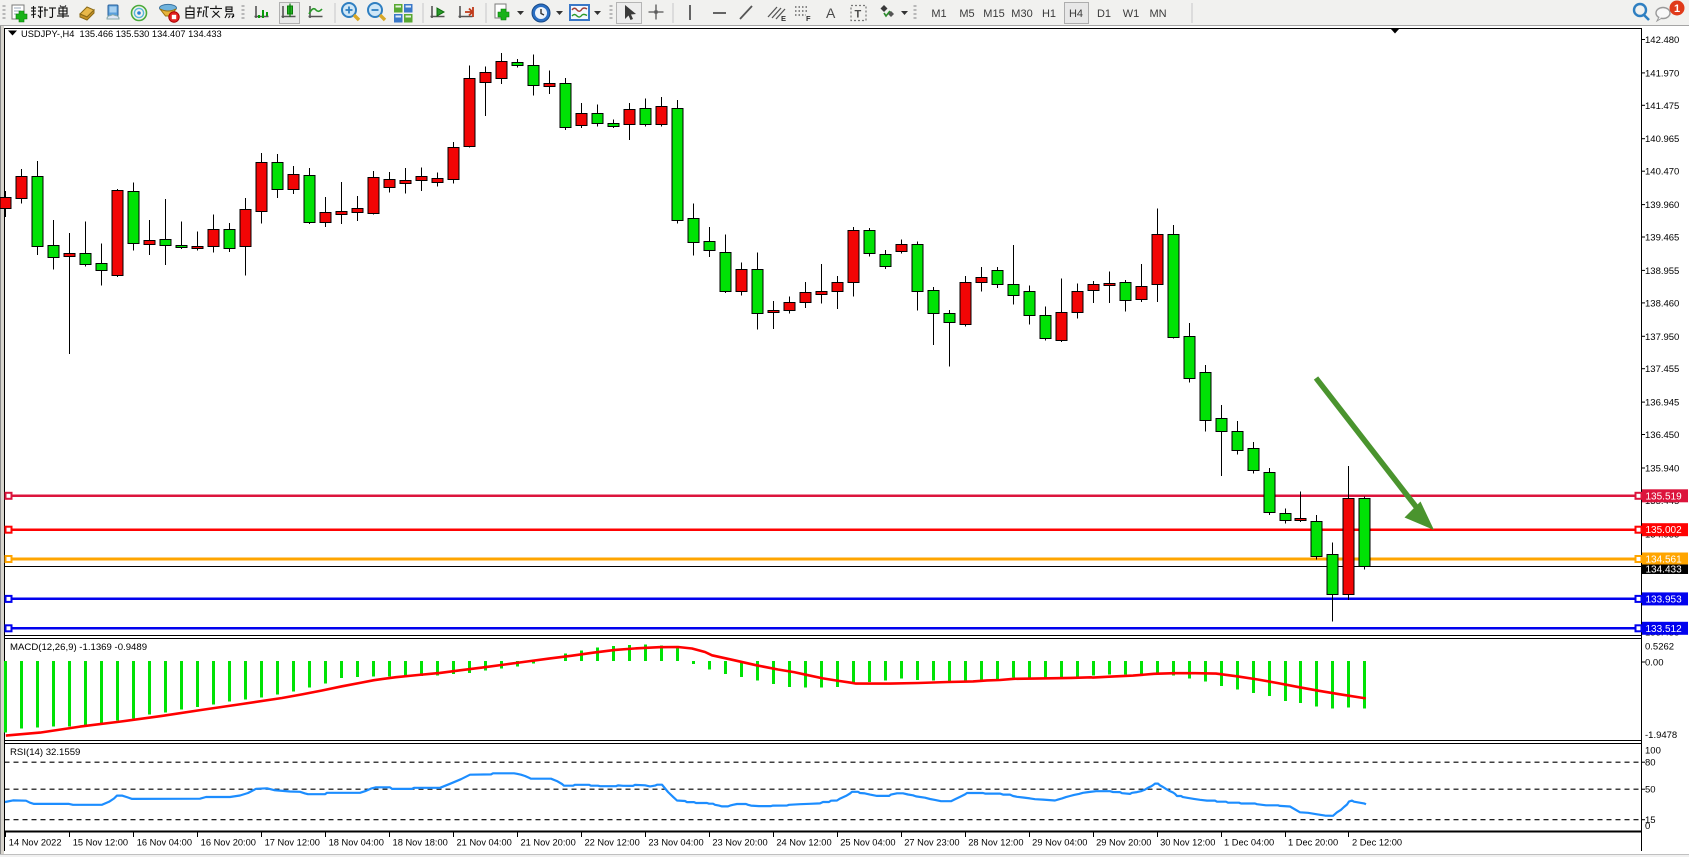 This screenshot has height=862, width=1689. I want to click on svg-text: 15, so click(1650, 820).